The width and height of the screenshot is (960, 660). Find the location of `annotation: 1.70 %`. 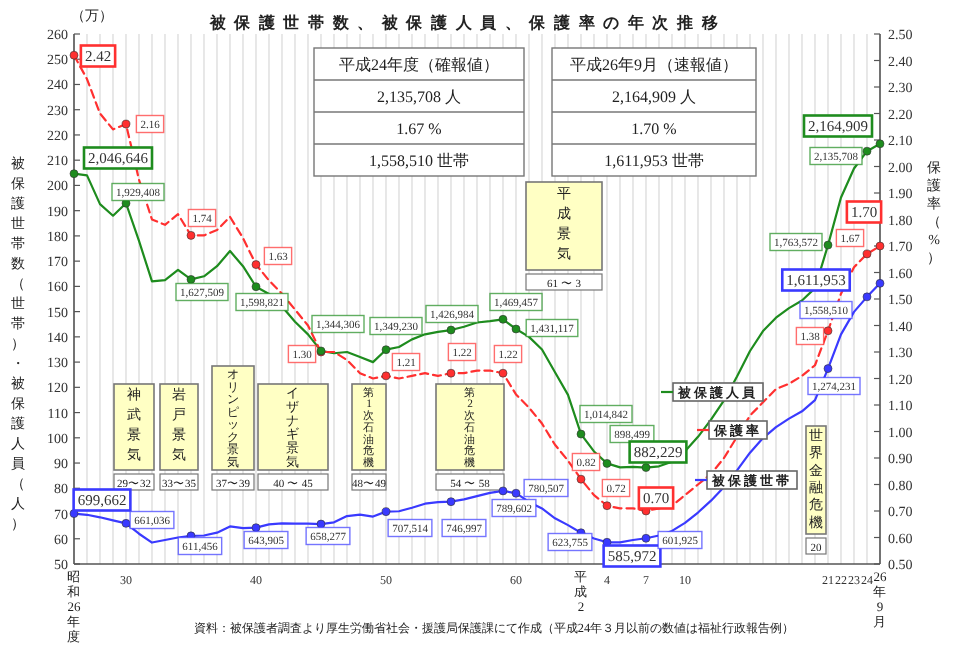

annotation: 1.70 % is located at coordinates (654, 128).